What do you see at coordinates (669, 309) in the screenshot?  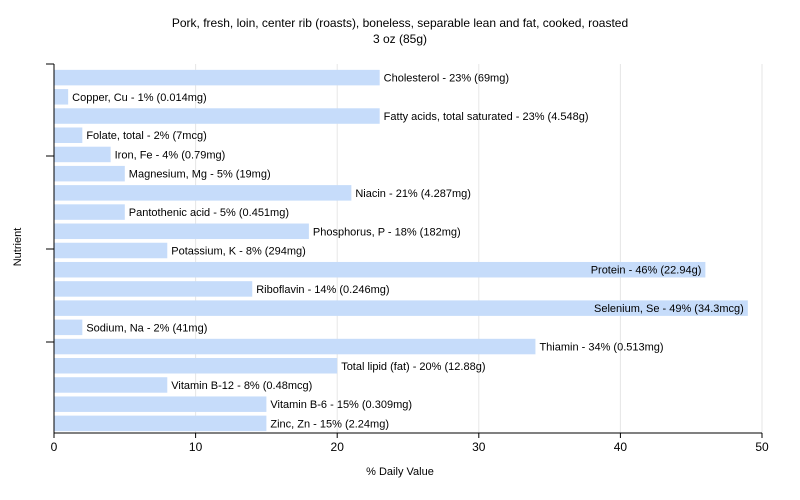 I see `bar-label: Selenium, Se - 49% (34.3mcg)` at bounding box center [669, 309].